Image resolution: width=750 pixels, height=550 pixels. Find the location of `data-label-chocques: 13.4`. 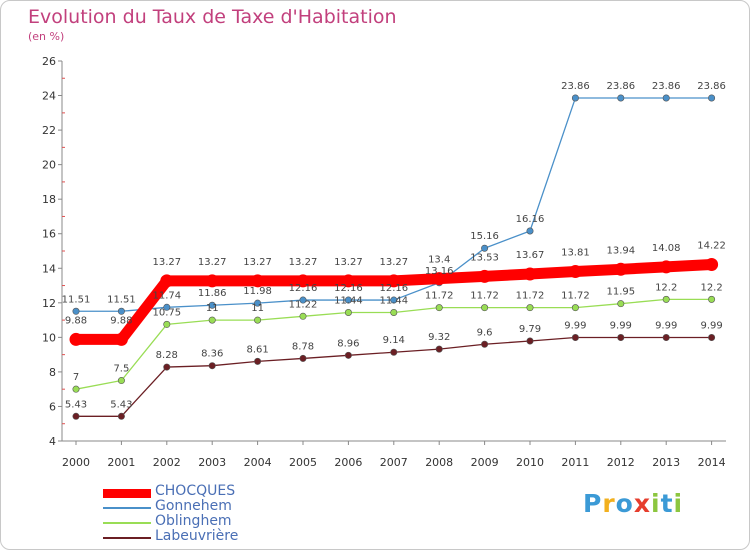

data-label-chocques: 13.4 is located at coordinates (439, 260).